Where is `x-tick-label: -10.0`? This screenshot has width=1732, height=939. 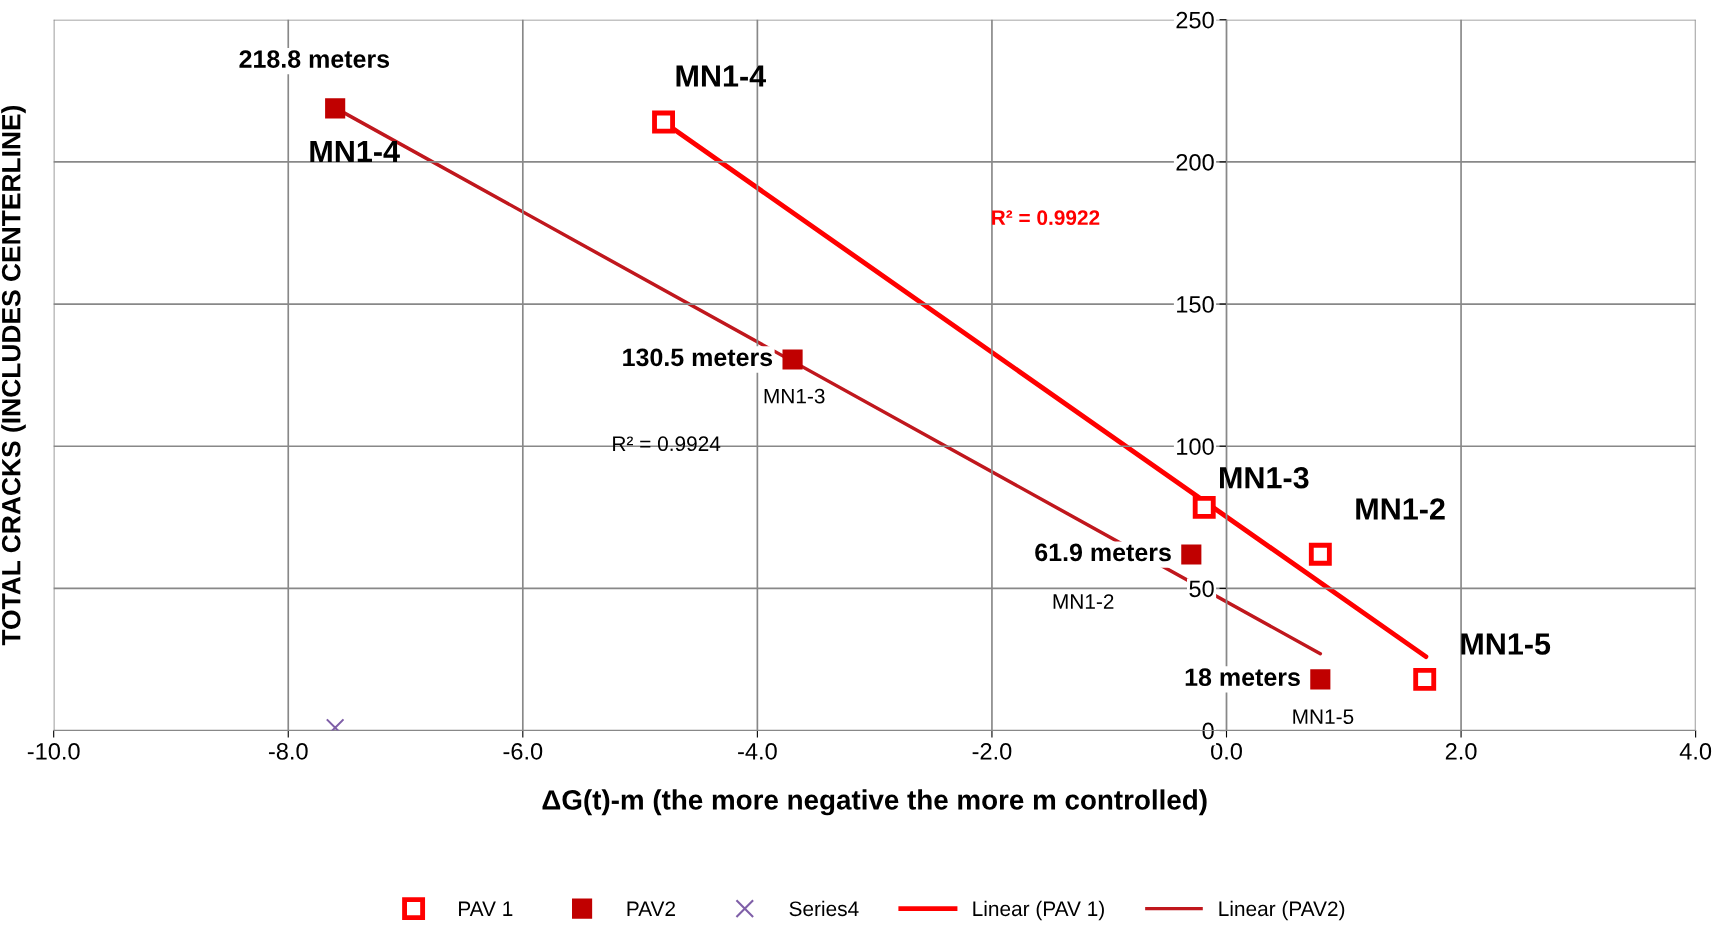 x-tick-label: -10.0 is located at coordinates (53, 751).